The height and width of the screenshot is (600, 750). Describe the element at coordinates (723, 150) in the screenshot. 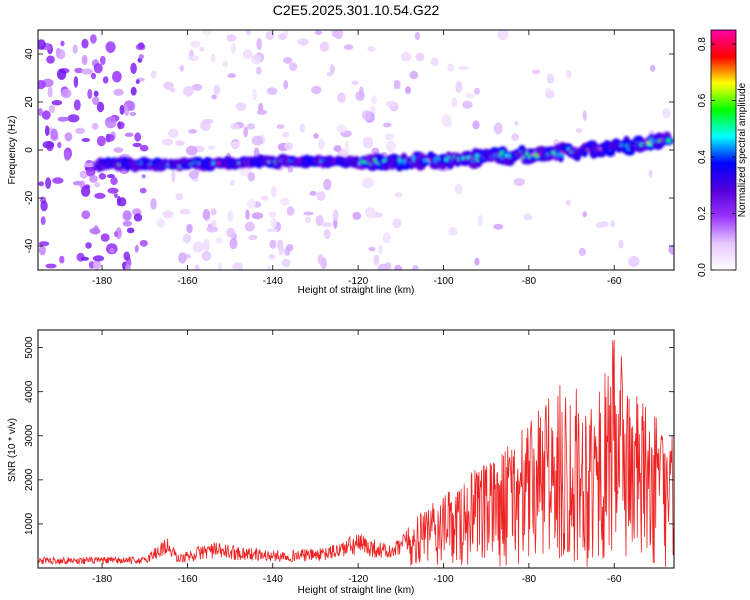

I see `colorbar-bar` at that location.